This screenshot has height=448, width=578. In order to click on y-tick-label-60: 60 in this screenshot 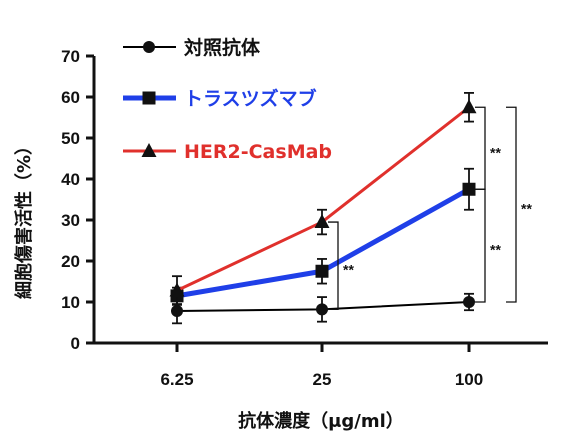, I will do `click(70, 97)`.